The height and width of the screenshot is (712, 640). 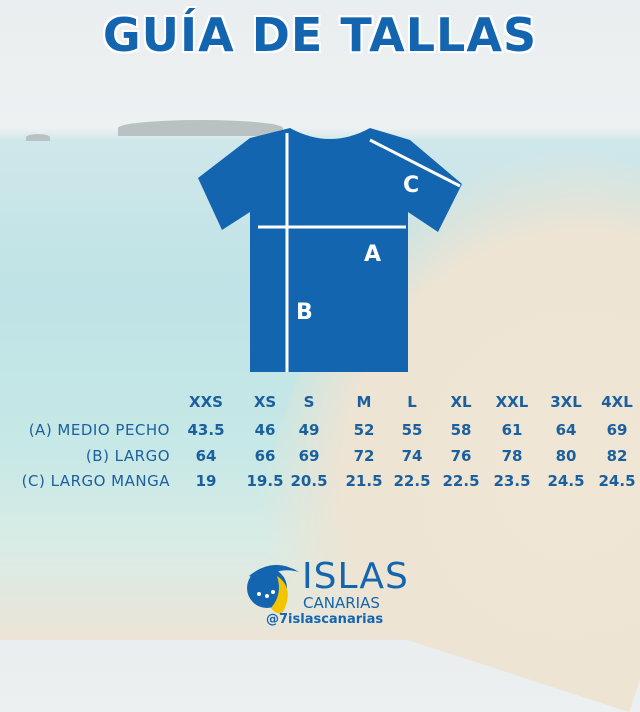 What do you see at coordinates (206, 430) in the screenshot?
I see `measurement-cell: 43.5` at bounding box center [206, 430].